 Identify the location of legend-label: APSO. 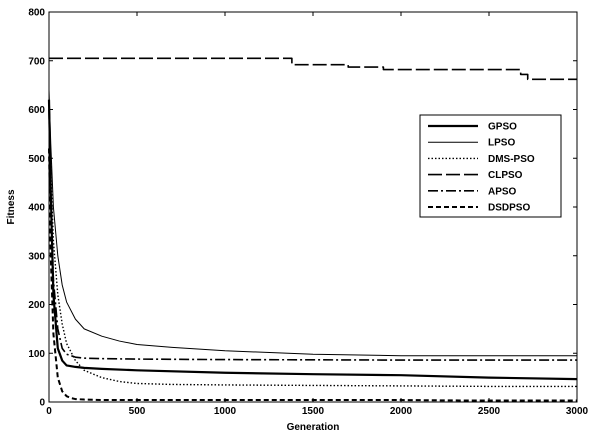
(502, 191).